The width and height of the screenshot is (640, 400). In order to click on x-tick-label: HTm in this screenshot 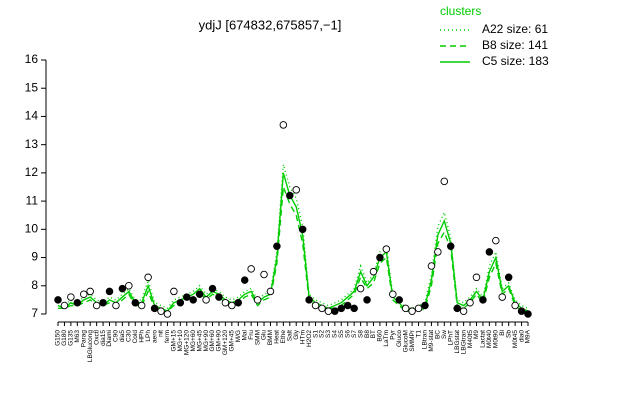, I will do `click(302, 337)`.